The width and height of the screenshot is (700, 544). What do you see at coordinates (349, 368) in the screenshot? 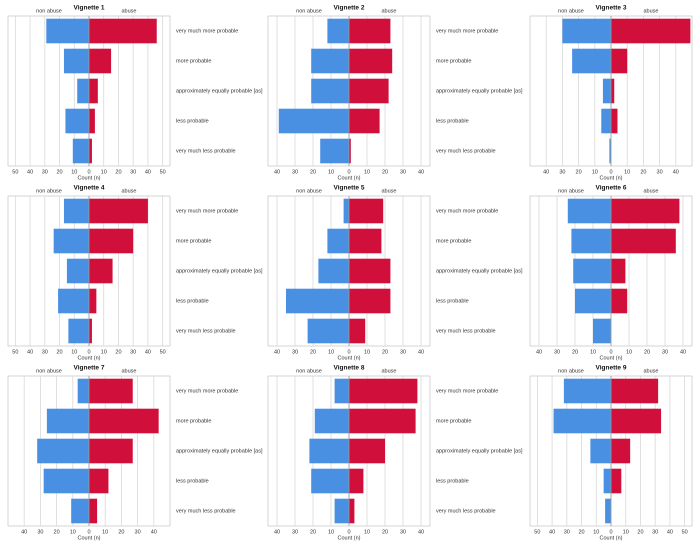
I see `chart-title: Vignette 8` at bounding box center [349, 368].